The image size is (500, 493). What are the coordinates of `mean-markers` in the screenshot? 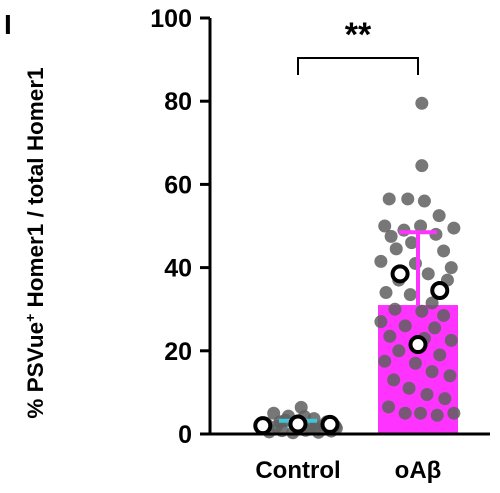 It's located at (351, 350).